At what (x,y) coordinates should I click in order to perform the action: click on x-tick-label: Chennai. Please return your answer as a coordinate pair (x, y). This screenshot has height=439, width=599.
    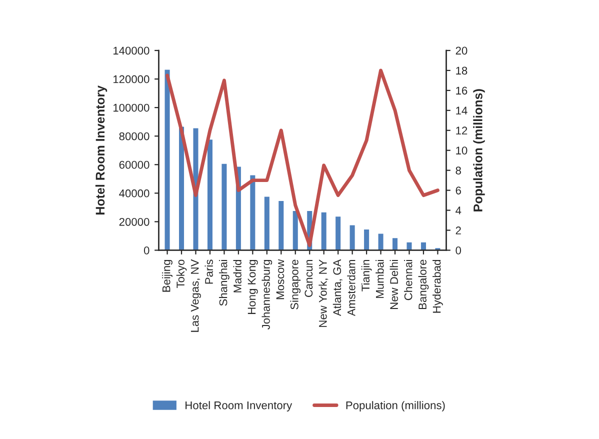
    Looking at the image, I should click on (408, 280).